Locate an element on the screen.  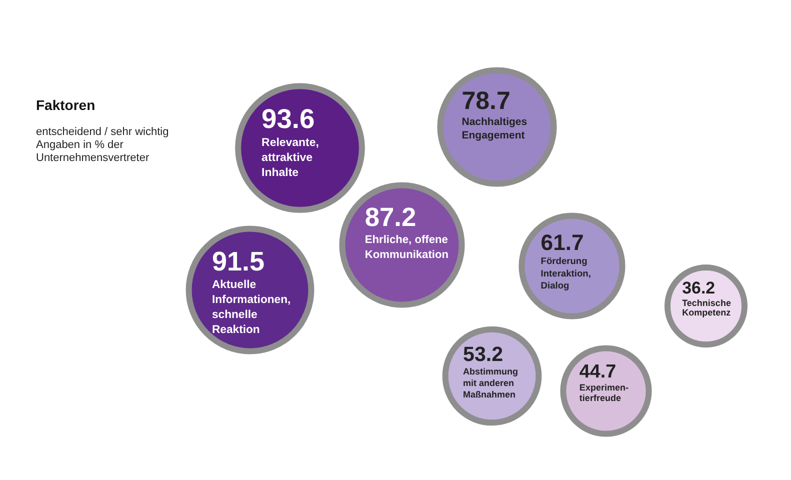
text: entscheidend / sehr wichtig Angaben in % der Unternehmensvertreter is located at coordinates (102, 145).